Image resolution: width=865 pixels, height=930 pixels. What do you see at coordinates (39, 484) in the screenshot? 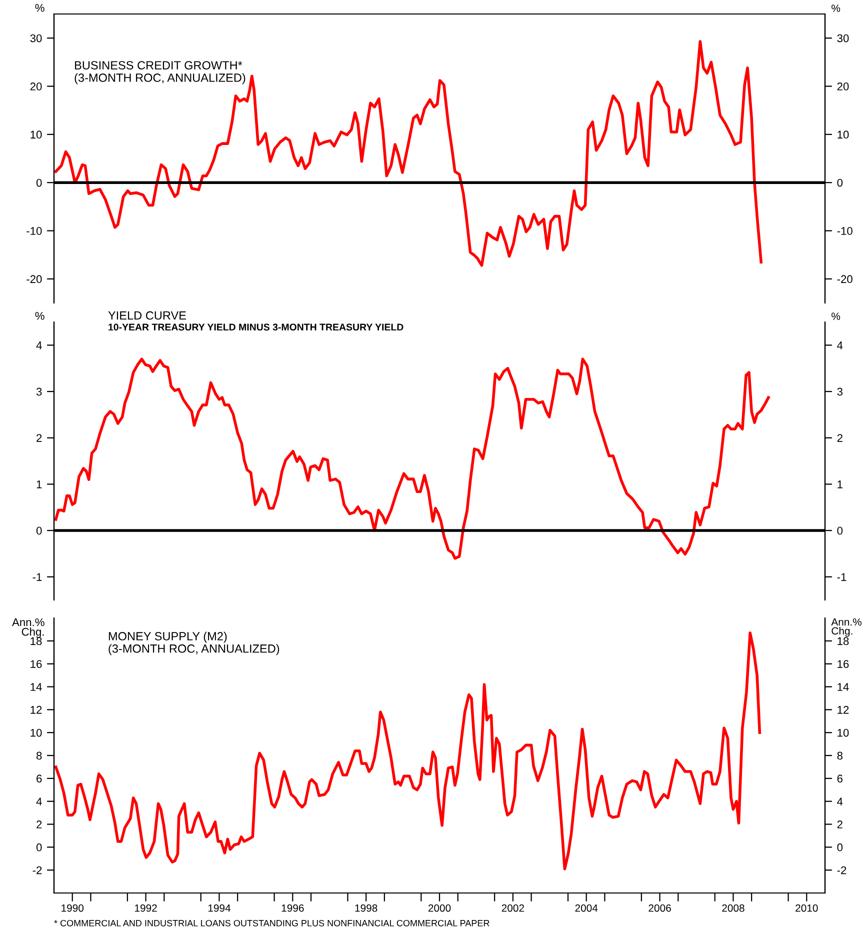
I see `y-tick-label: 1` at bounding box center [39, 484].